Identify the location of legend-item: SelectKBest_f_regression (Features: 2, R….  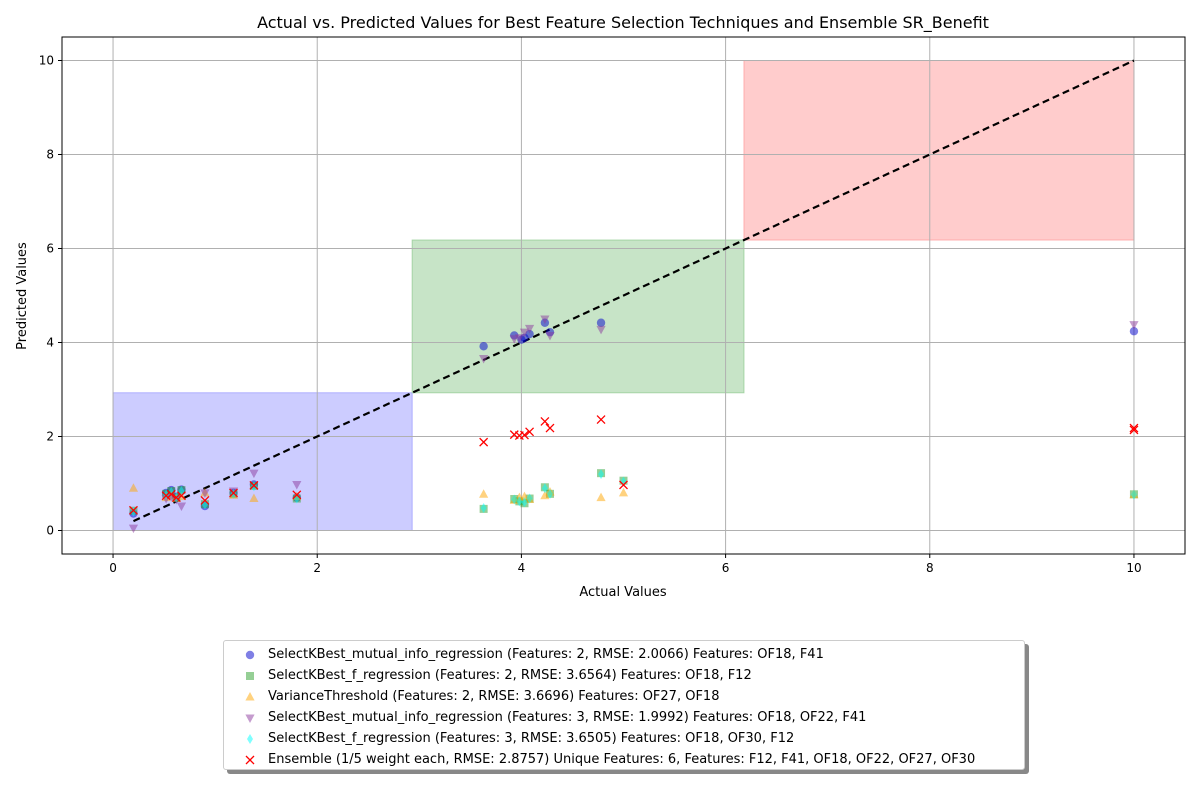
(624, 675).